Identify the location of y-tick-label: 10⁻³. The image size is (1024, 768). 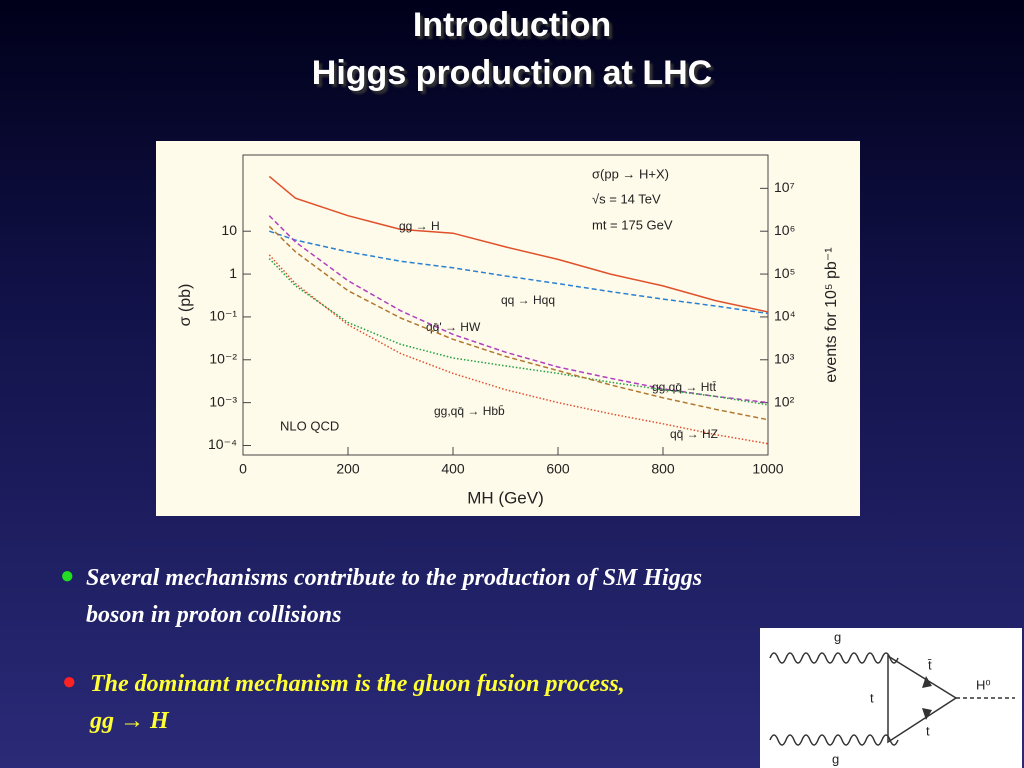
(223, 401).